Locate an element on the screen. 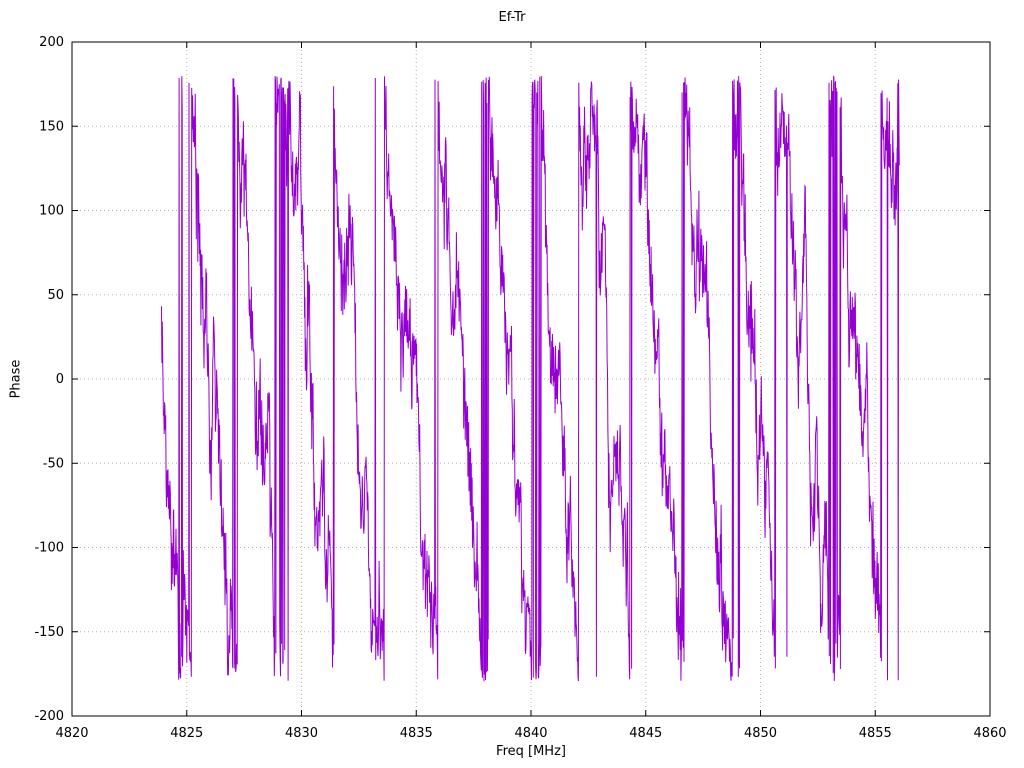  x-tick-label: 4825 is located at coordinates (186, 733).